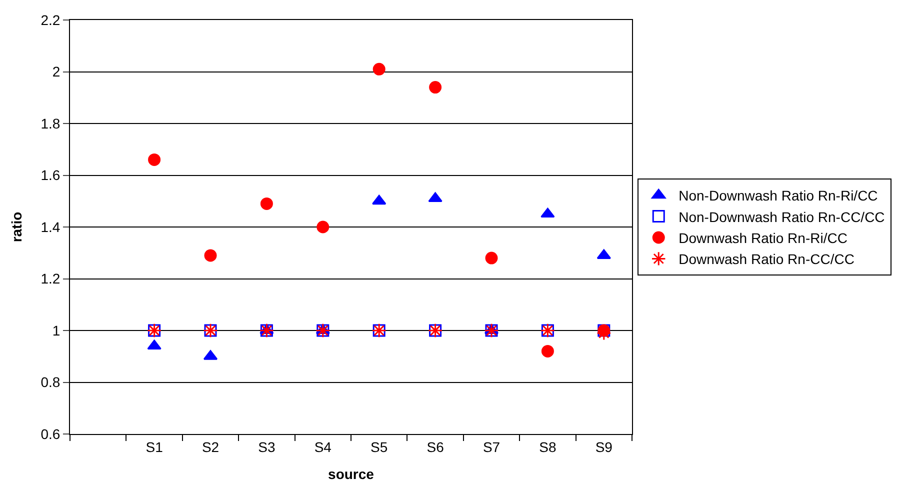 This screenshot has width=912, height=504. What do you see at coordinates (50, 226) in the screenshot?
I see `y-tick-label: 1.4` at bounding box center [50, 226].